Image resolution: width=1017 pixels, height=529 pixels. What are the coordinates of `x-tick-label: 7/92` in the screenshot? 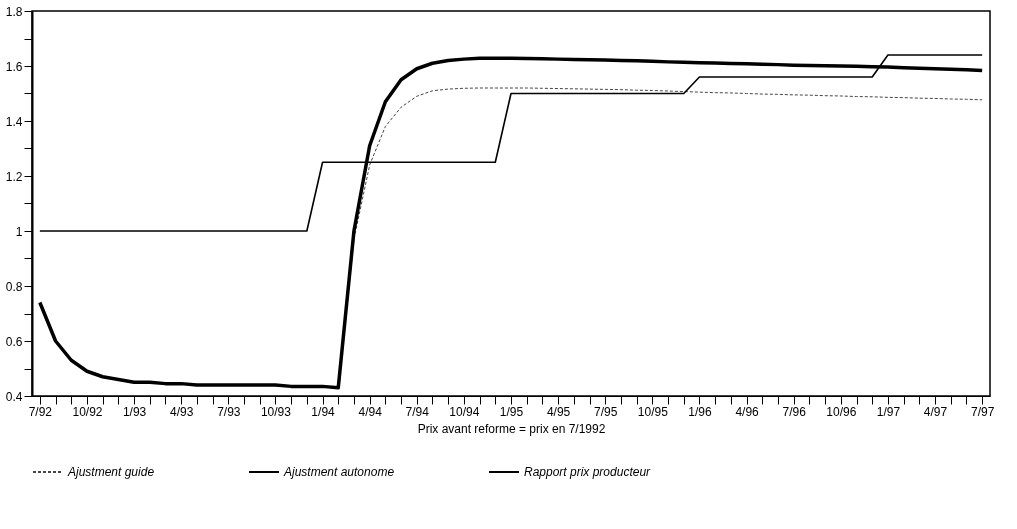 It's located at (40, 411).